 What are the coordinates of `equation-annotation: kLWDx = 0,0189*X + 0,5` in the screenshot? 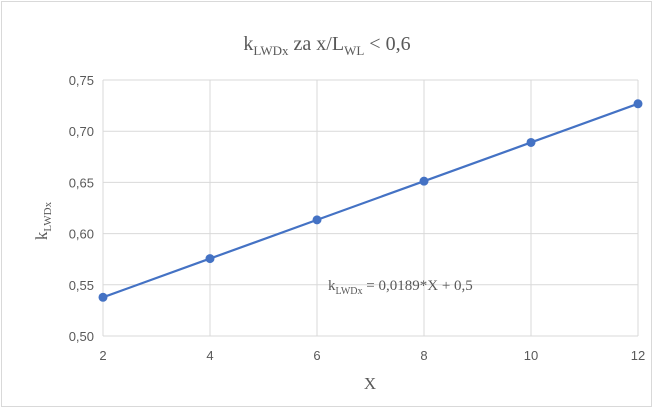 It's located at (400, 287).